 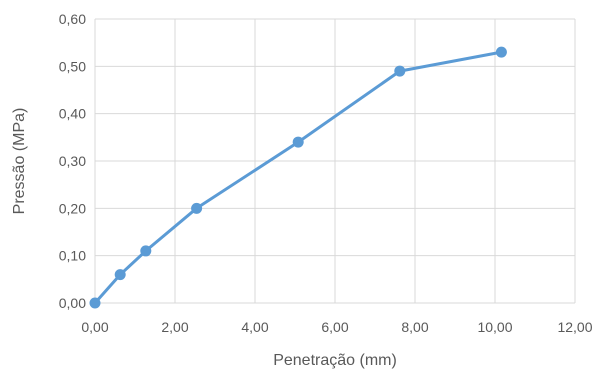 I want to click on y-tick-label: 0,50, so click(x=72, y=66).